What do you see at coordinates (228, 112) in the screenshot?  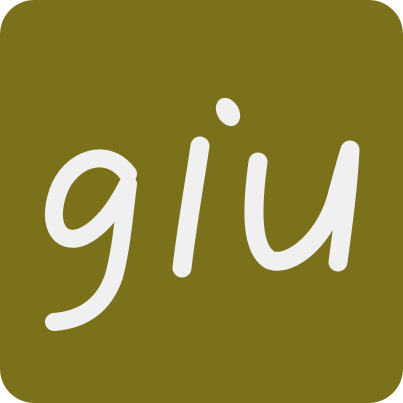 I see `logo-letter-i-dot` at bounding box center [228, 112].